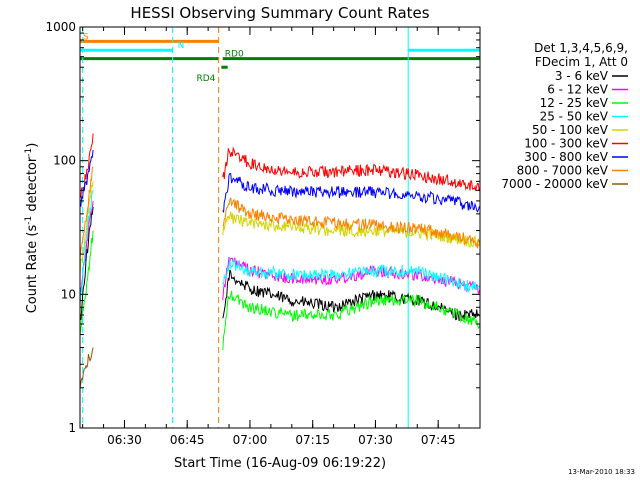 This screenshot has height=480, width=640. Describe the element at coordinates (86, 37) in the screenshot. I see `flag-label: S` at that location.